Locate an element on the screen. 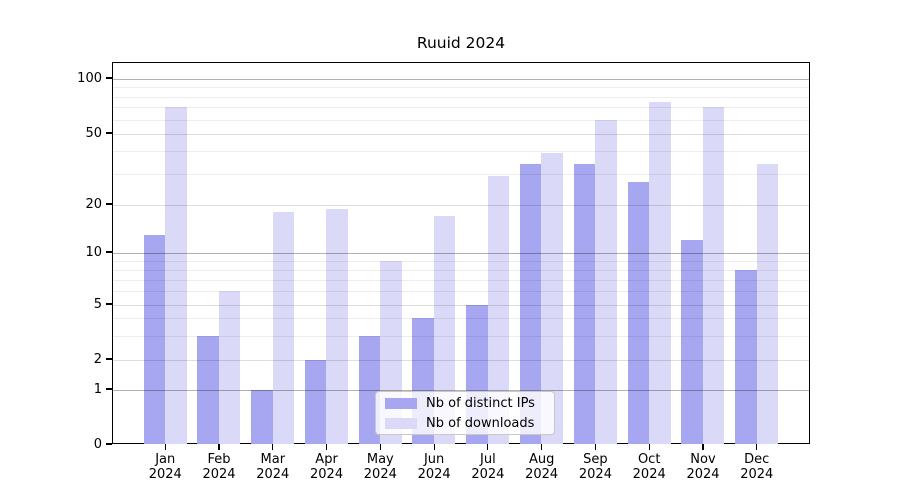  bar-downloads-oct is located at coordinates (660, 272).